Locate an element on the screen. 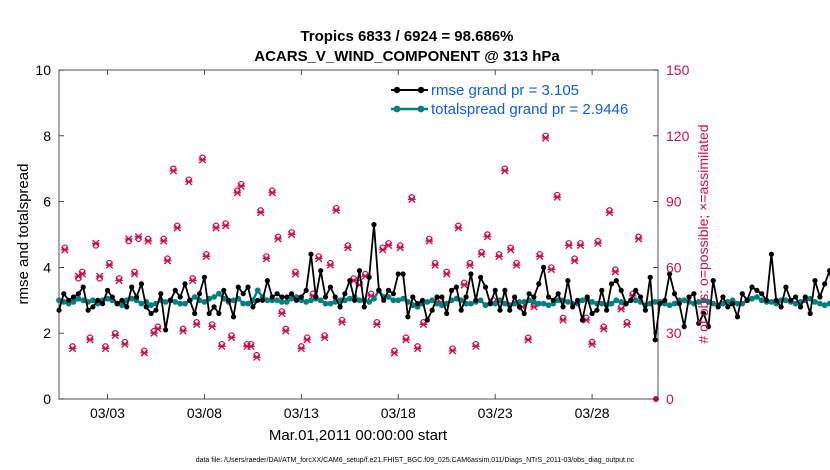 The image size is (830, 470). y-tick-label-right: 60 is located at coordinates (674, 267).